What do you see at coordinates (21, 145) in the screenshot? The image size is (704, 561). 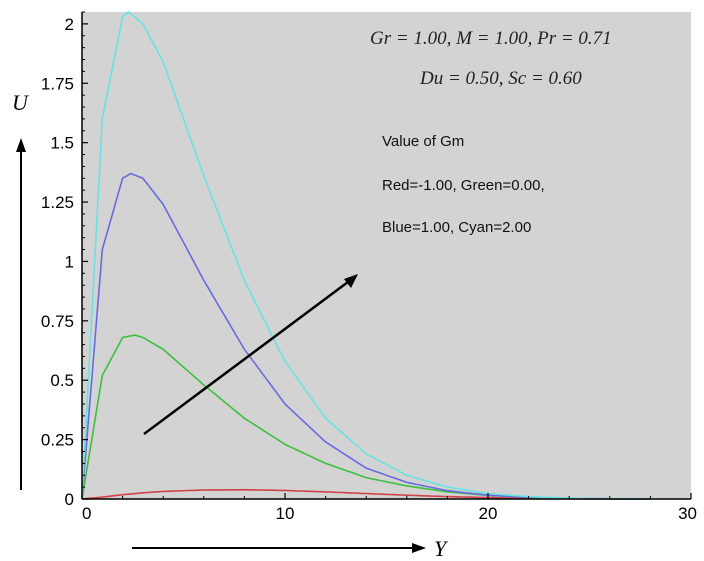 I see `y-axis-arrowhead` at bounding box center [21, 145].